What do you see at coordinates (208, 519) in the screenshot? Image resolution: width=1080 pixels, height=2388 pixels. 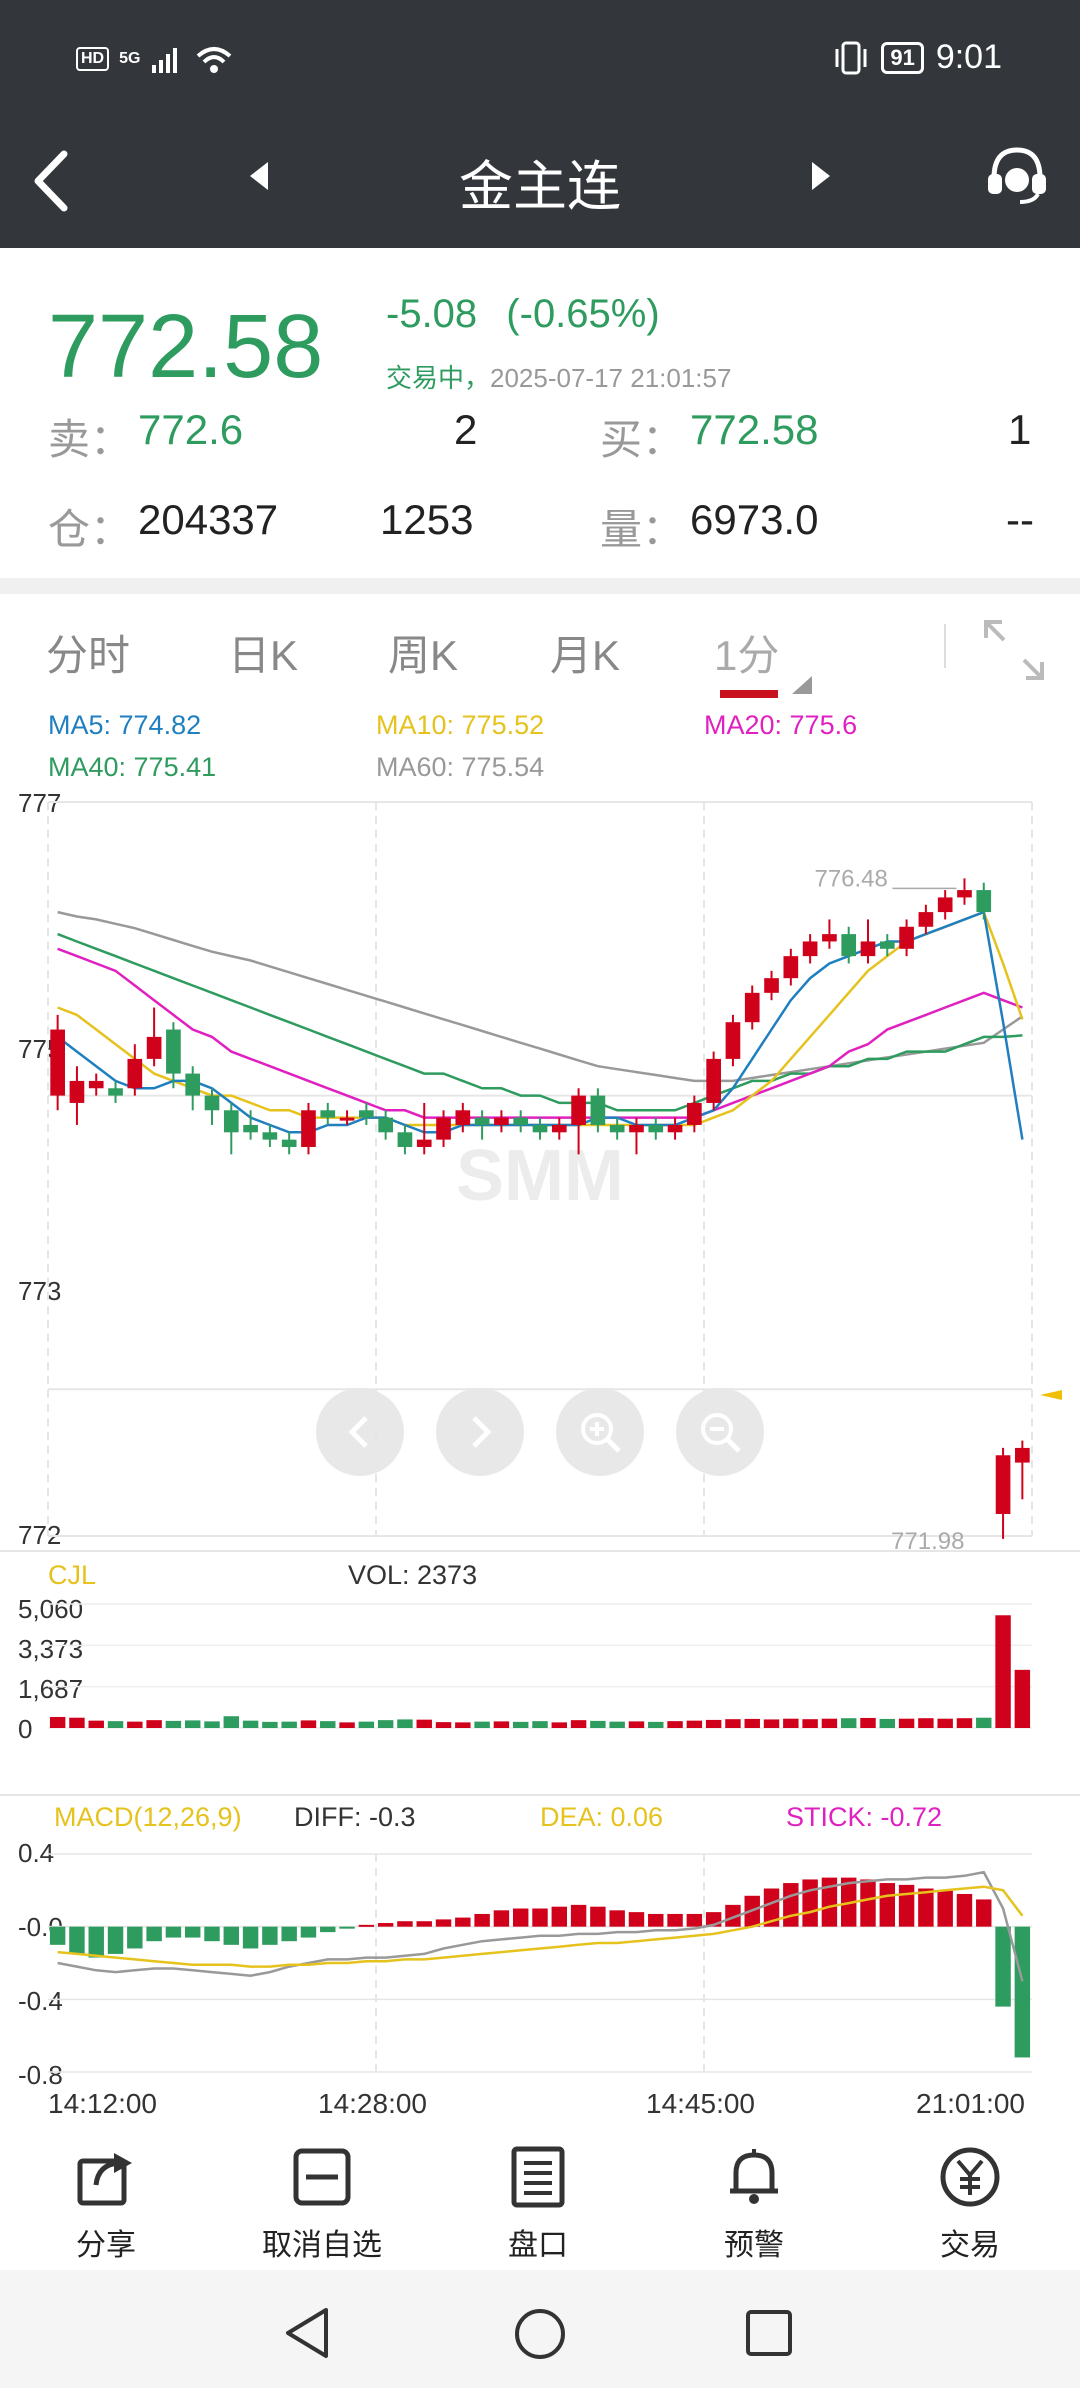 I see `open-interest: 204337` at bounding box center [208, 519].